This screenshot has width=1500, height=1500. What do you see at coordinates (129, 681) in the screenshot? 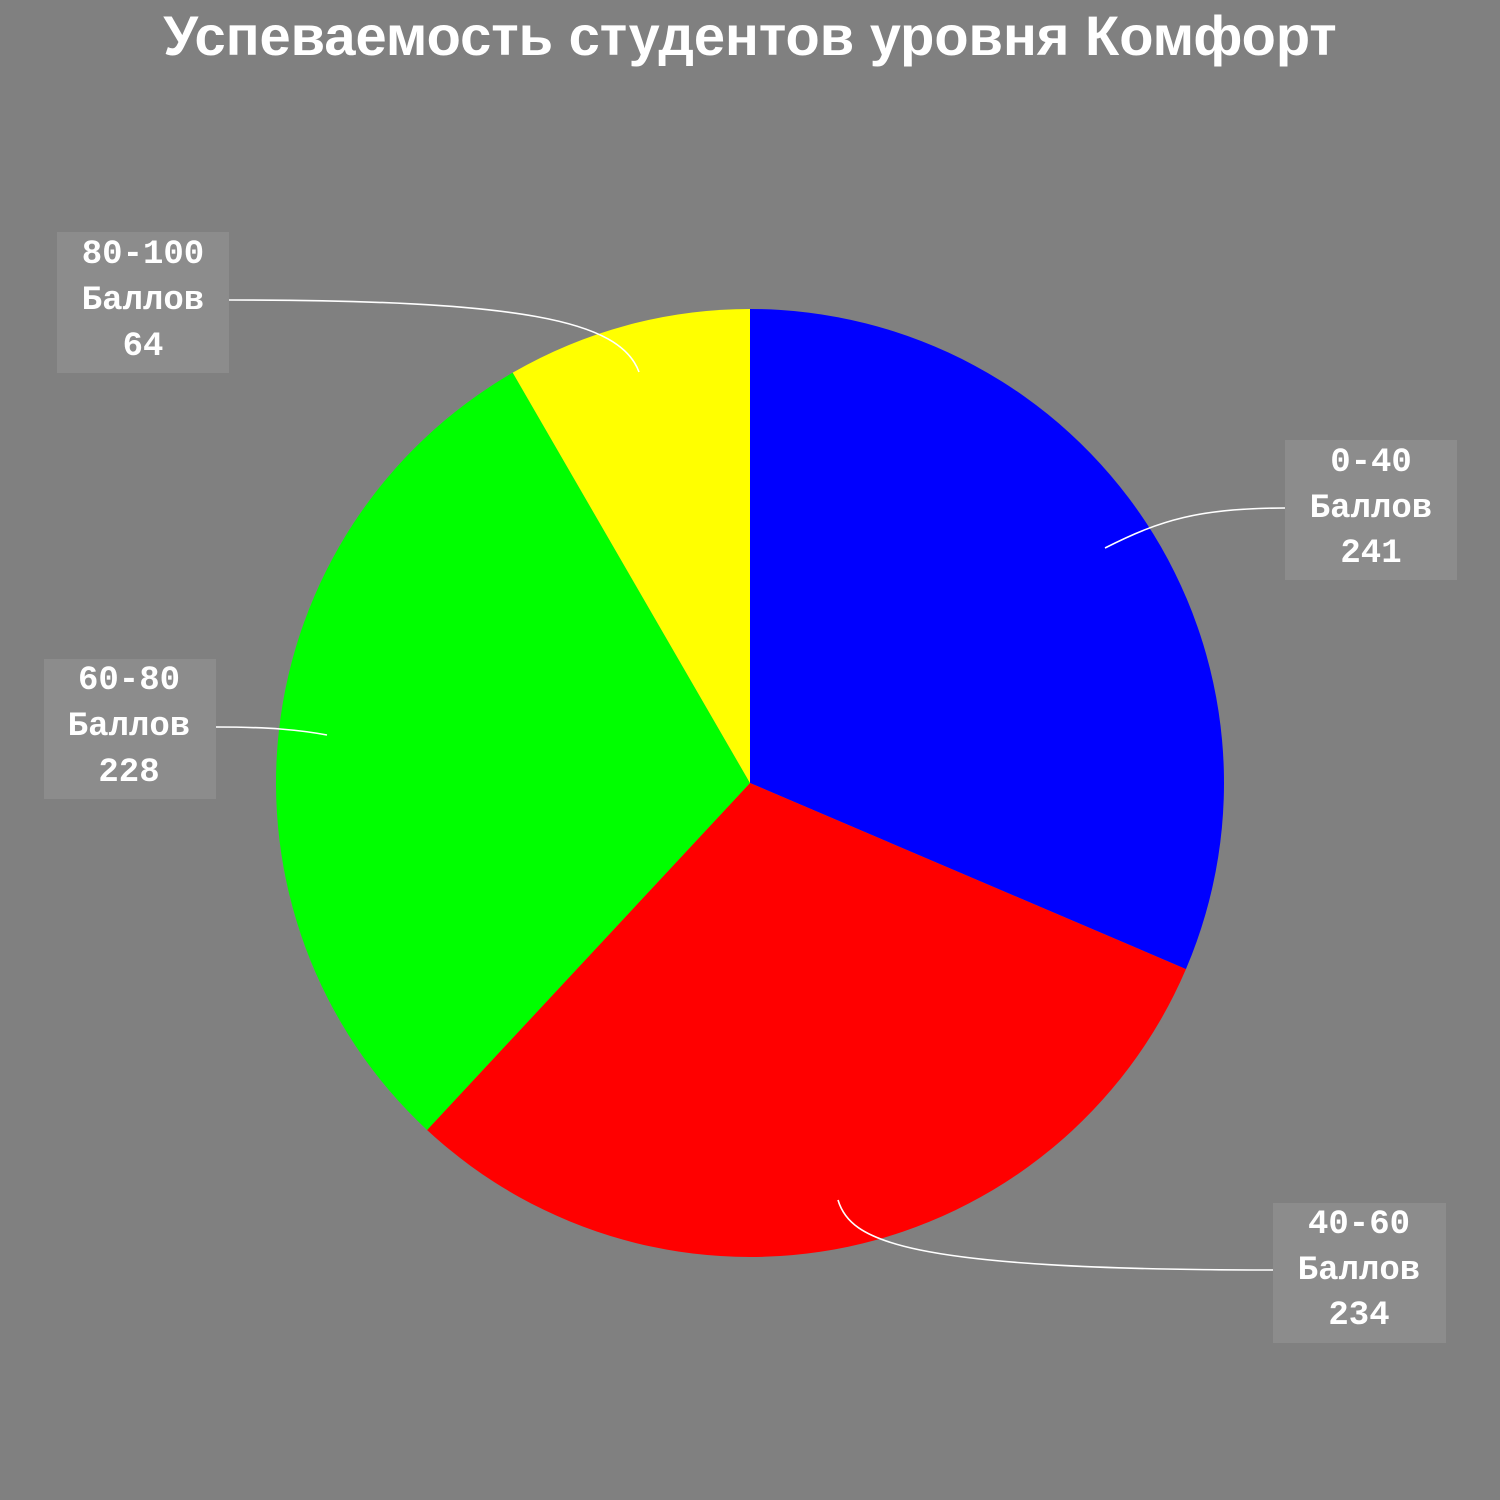
I see `label-range: 60-80` at bounding box center [129, 681].